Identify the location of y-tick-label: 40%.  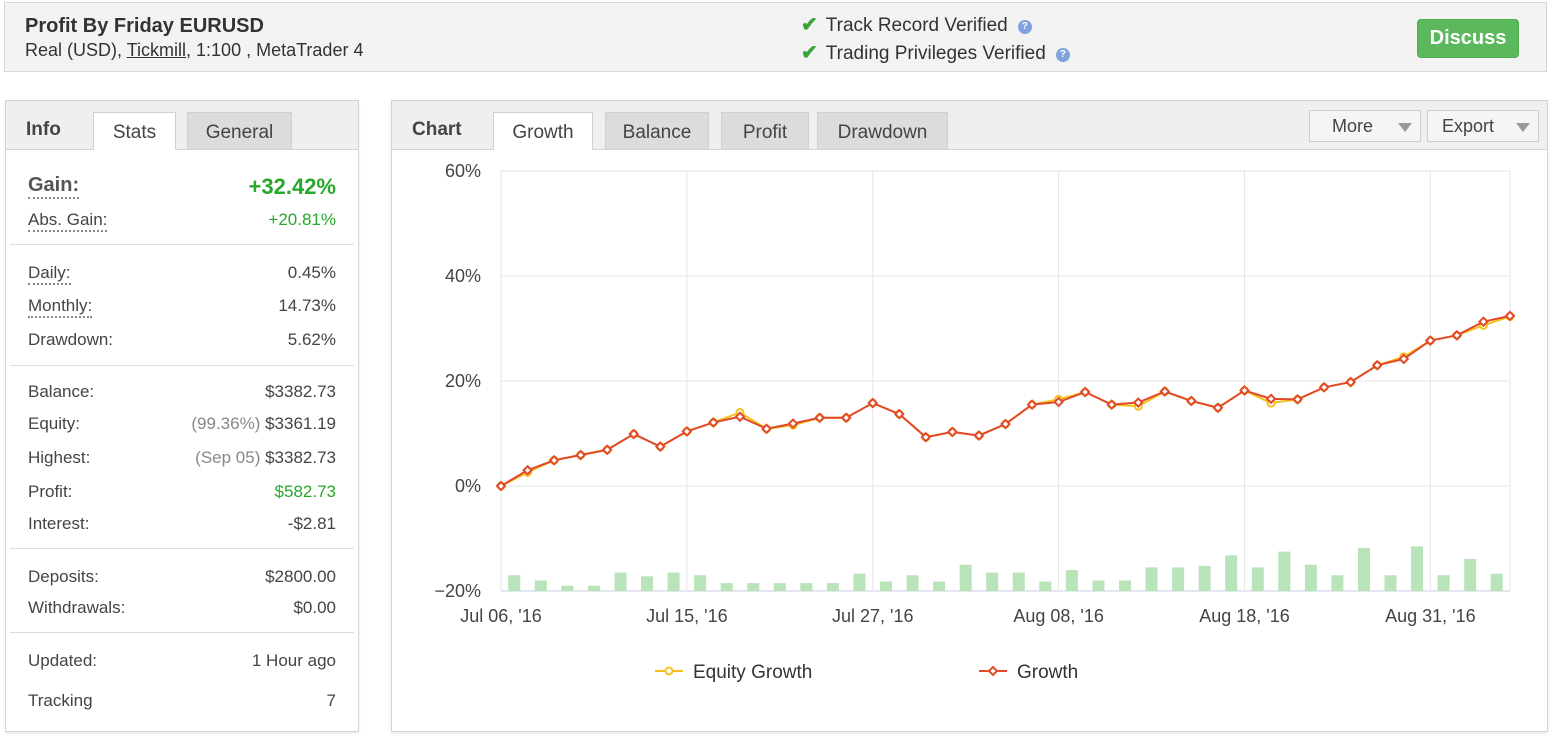
(463, 276).